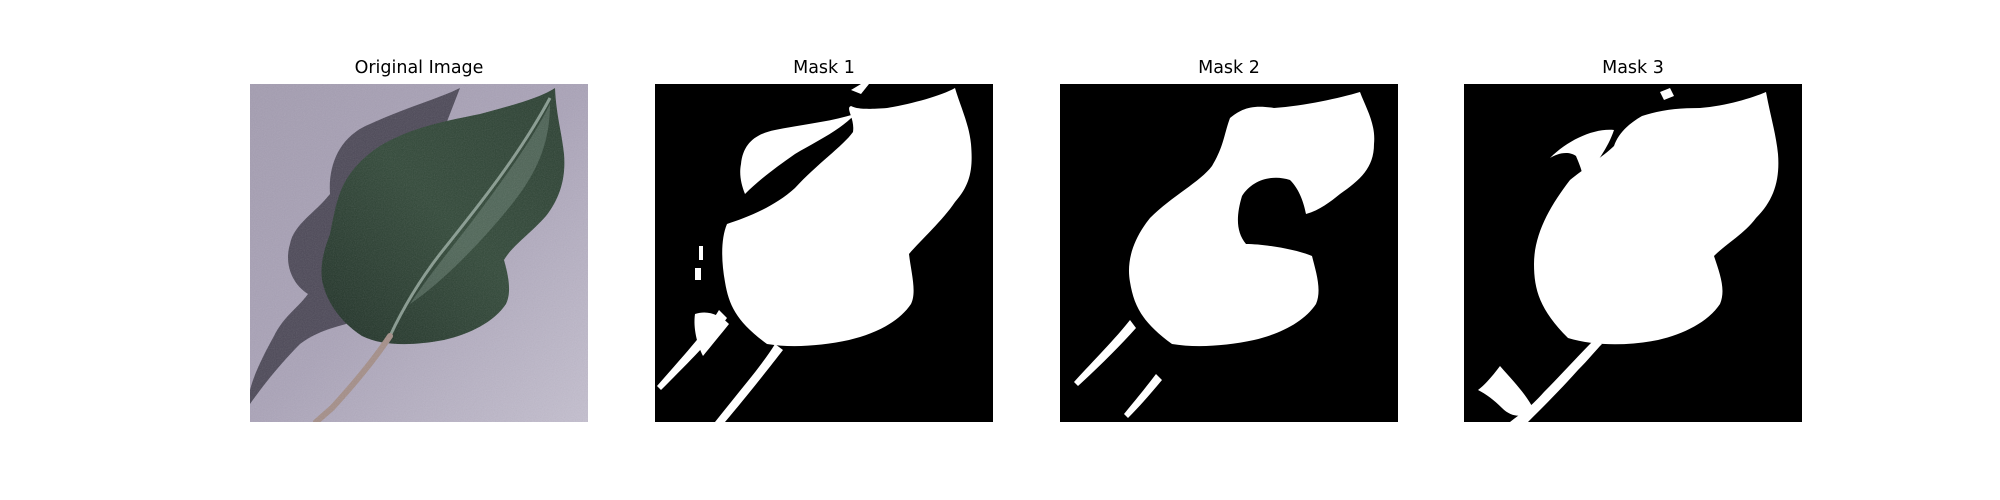 This screenshot has width=2000, height=500. What do you see at coordinates (419, 253) in the screenshot?
I see `leaf-photo` at bounding box center [419, 253].